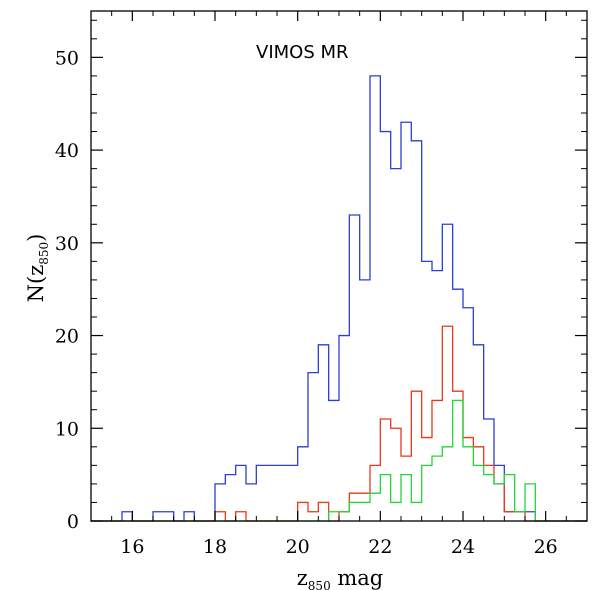 The height and width of the screenshot is (590, 601). What do you see at coordinates (380, 547) in the screenshot?
I see `x-tick-label: 22` at bounding box center [380, 547].